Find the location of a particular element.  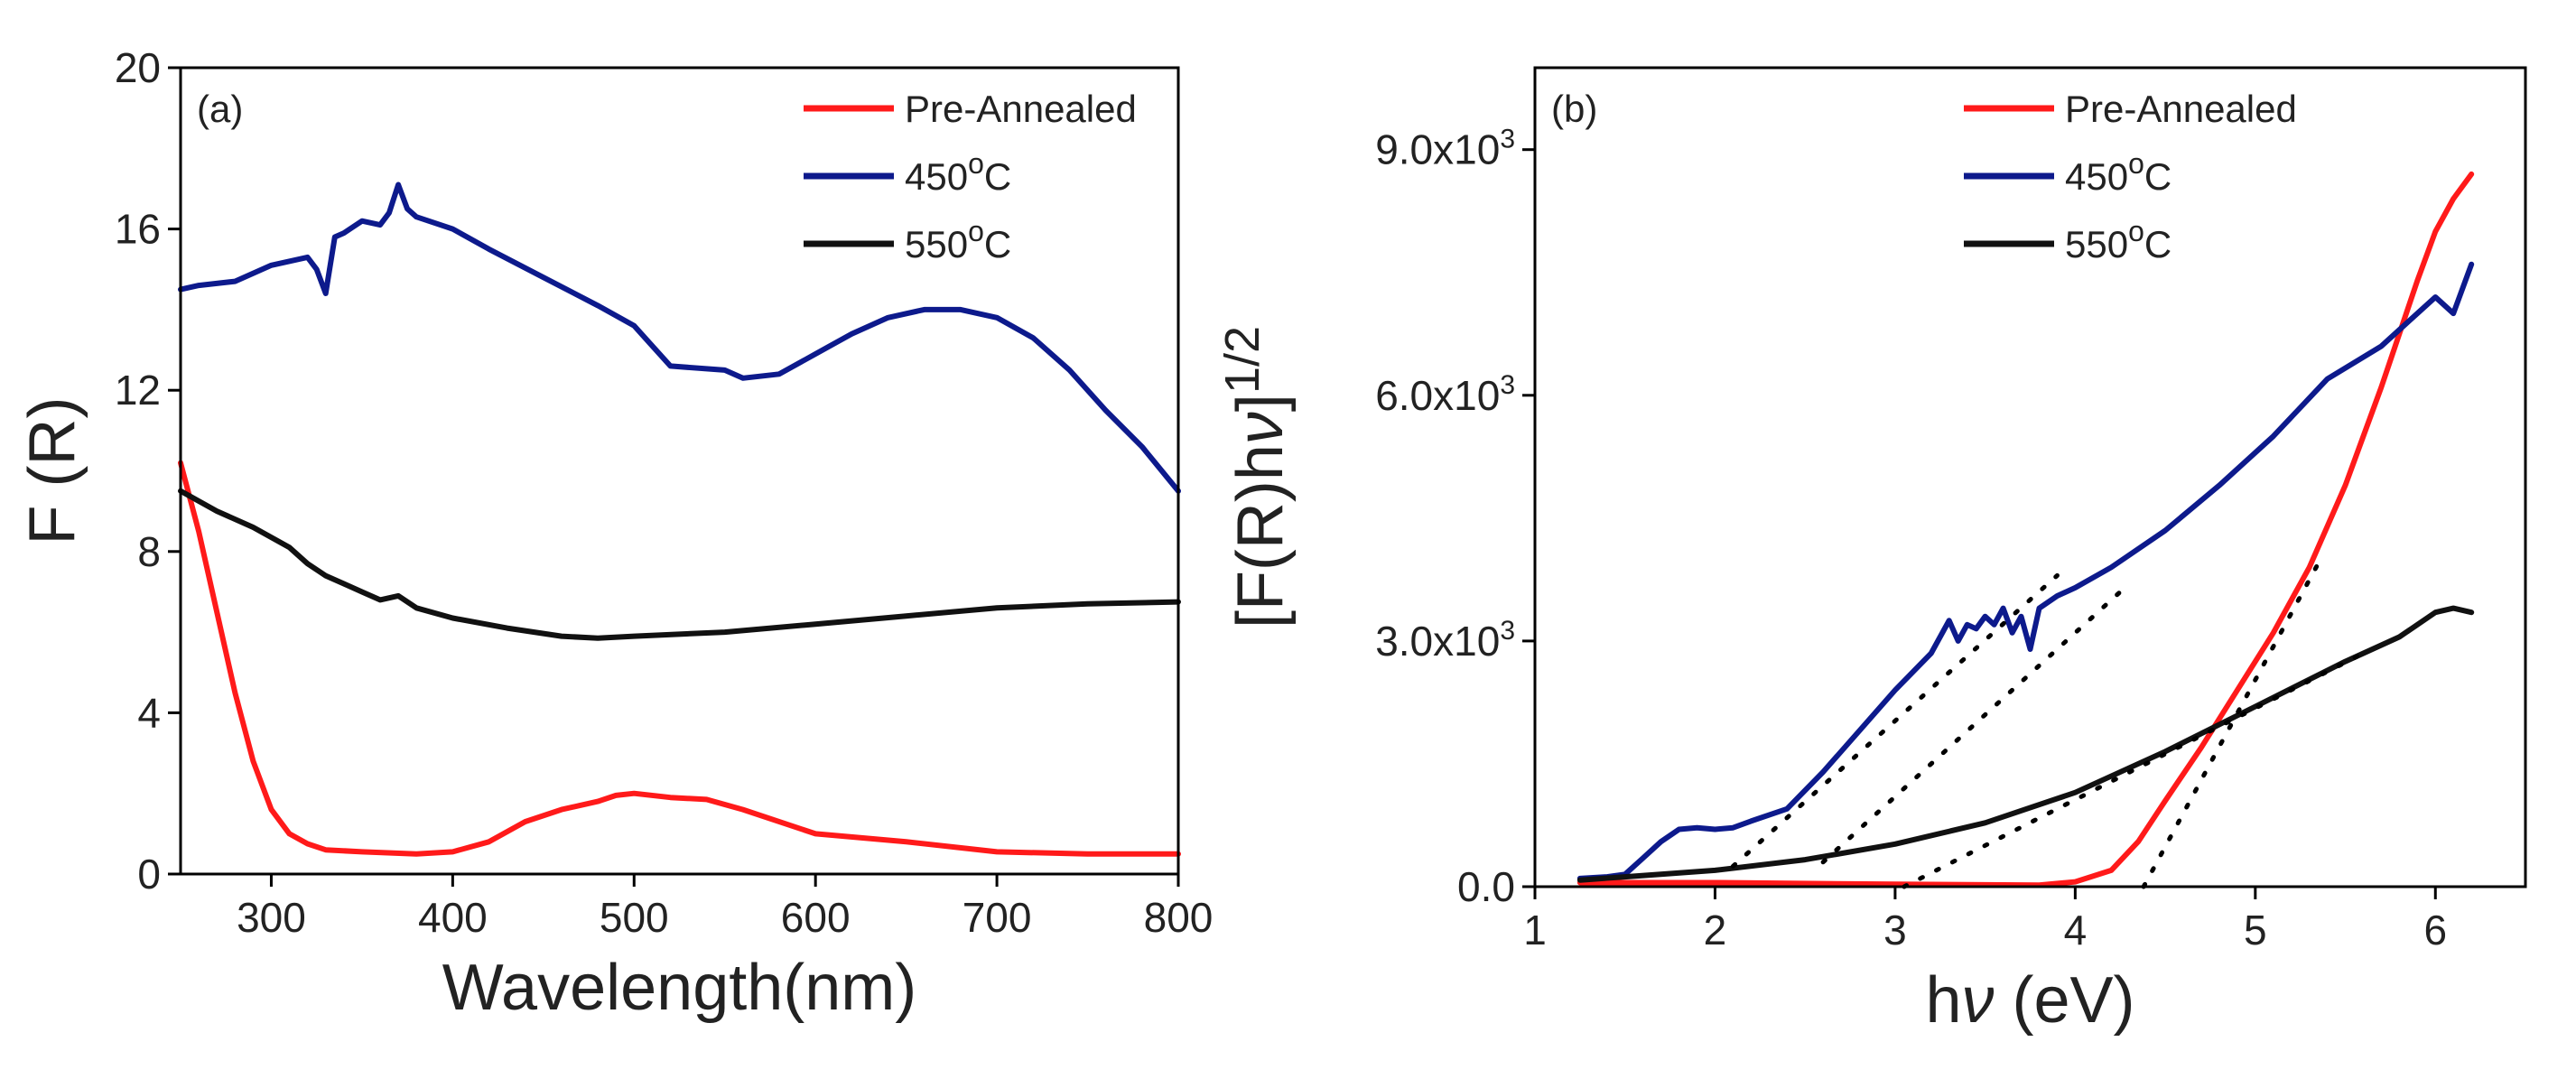

x-tick-label-b-0: 1 is located at coordinates (1535, 930).